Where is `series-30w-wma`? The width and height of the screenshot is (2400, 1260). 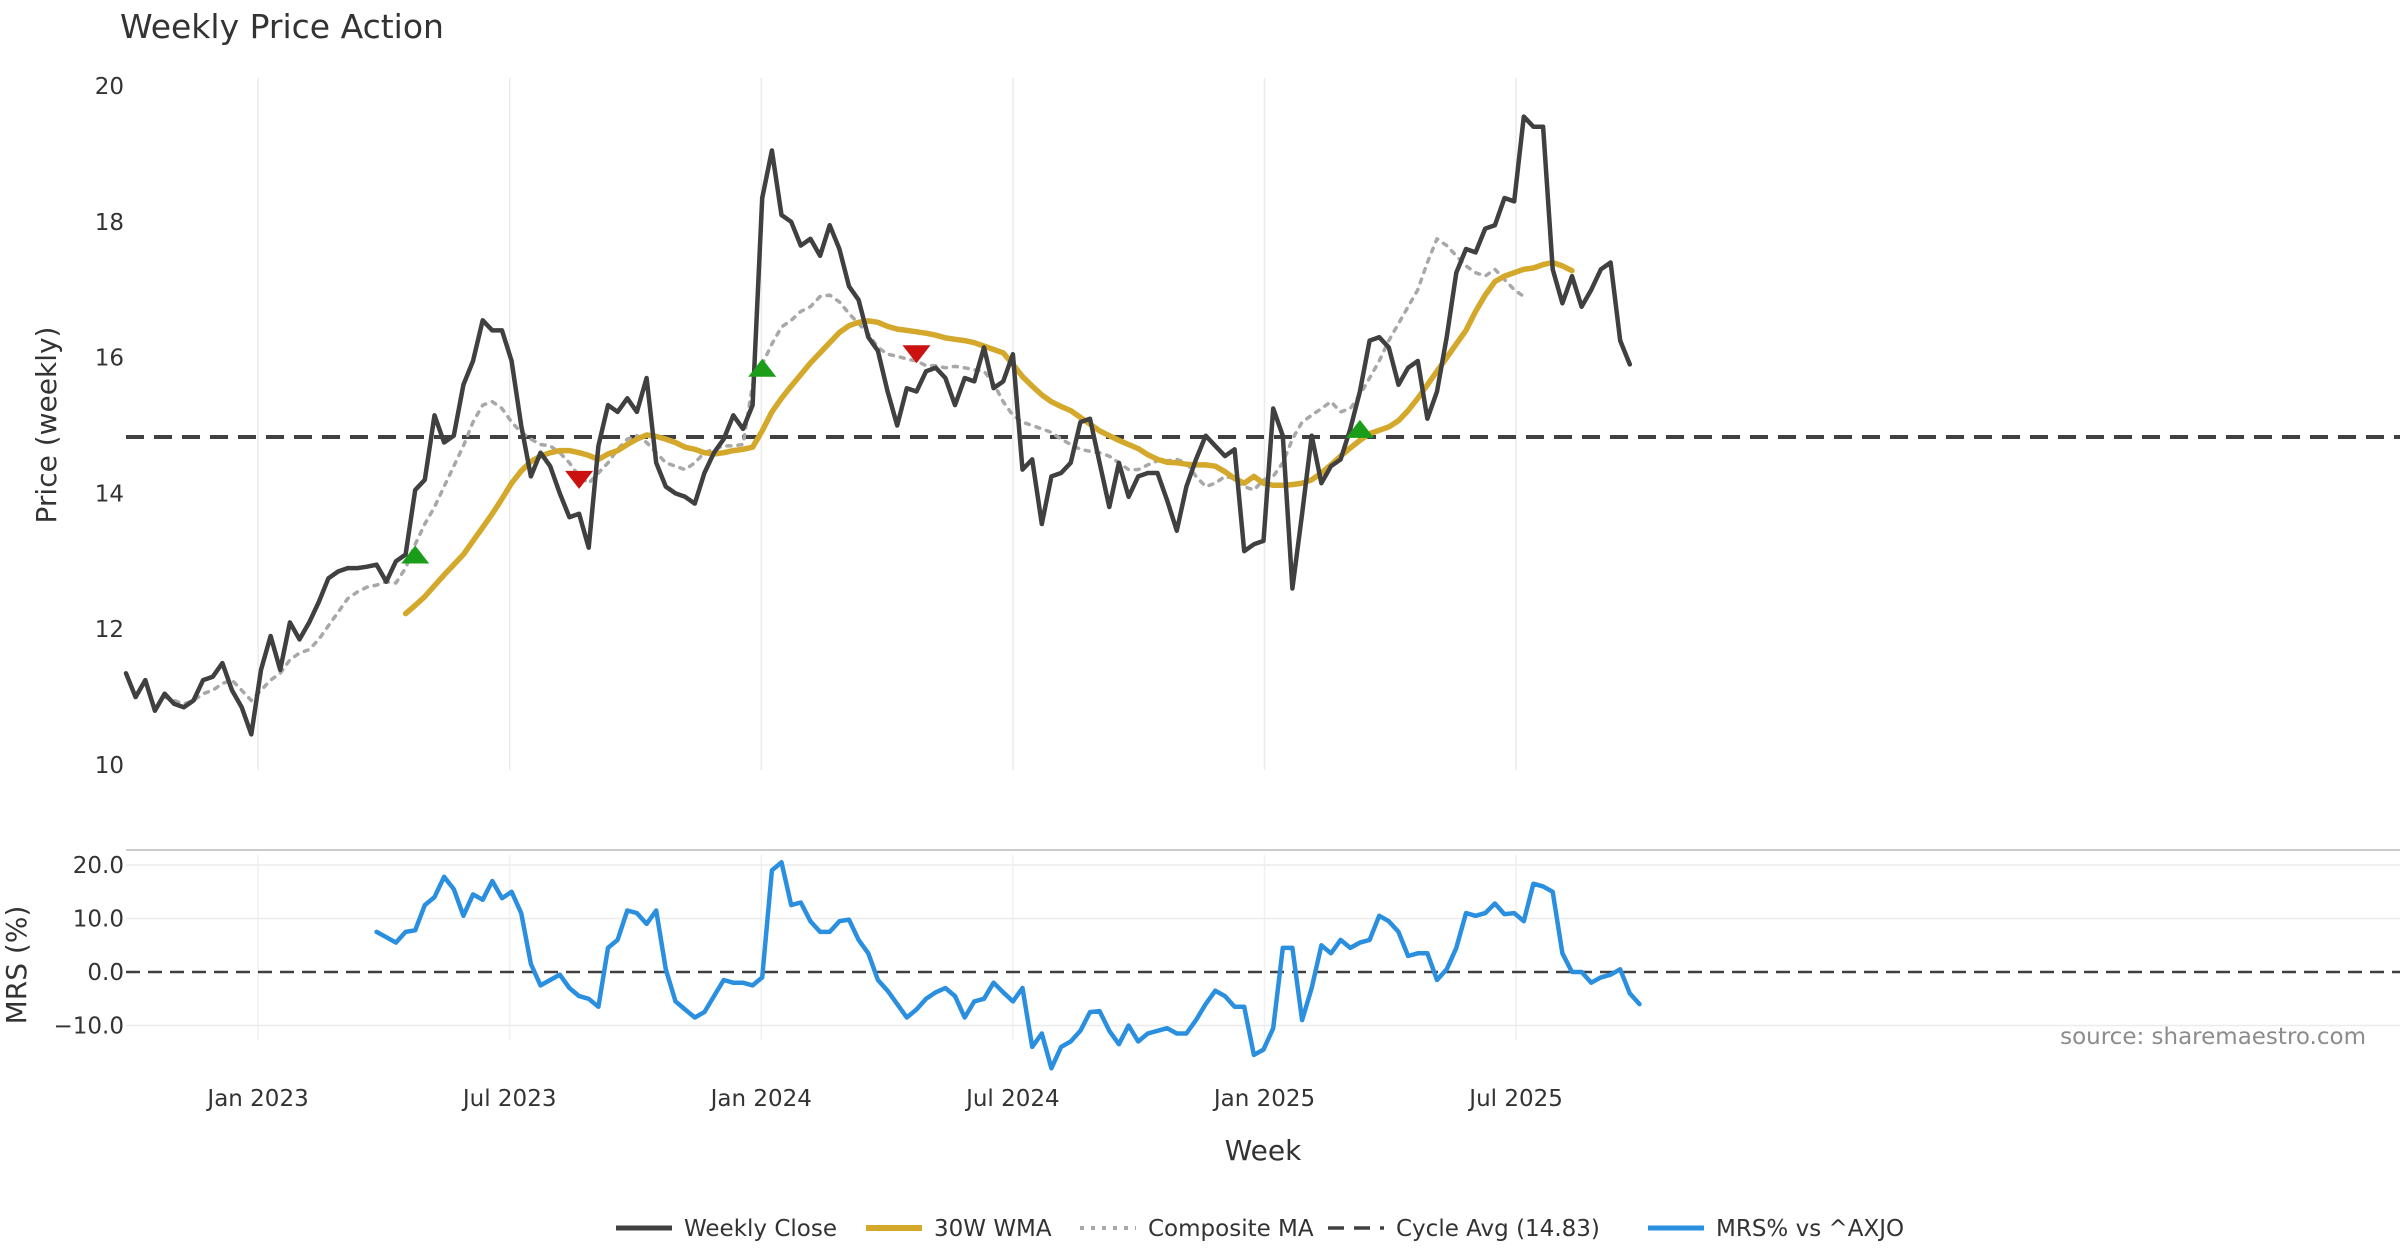 series-30w-wma is located at coordinates (988, 438).